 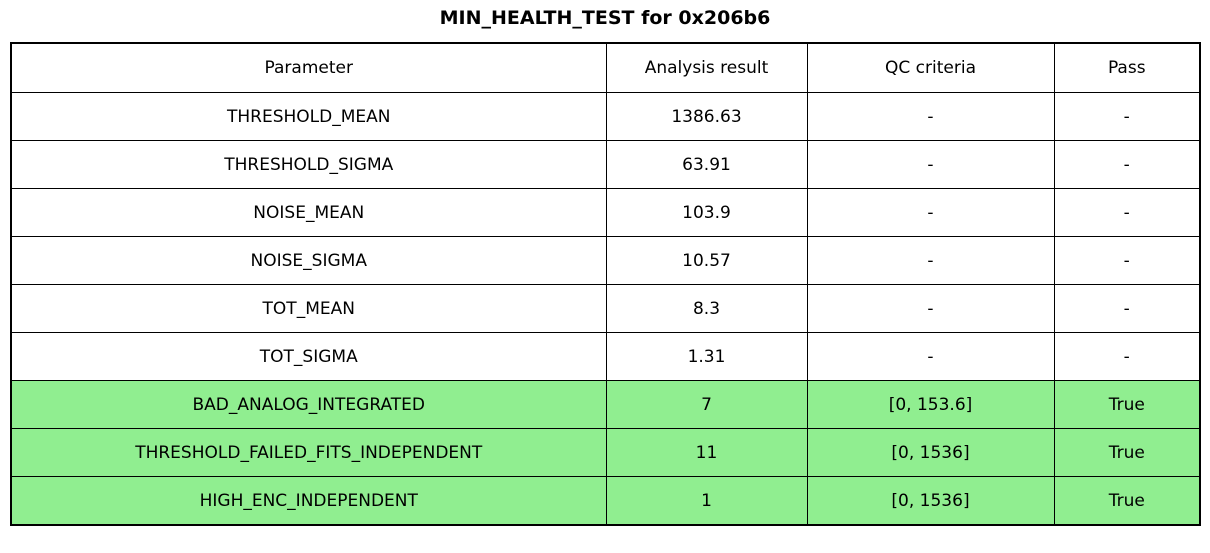 What do you see at coordinates (706, 404) in the screenshot?
I see `cell-analysis-result: 7` at bounding box center [706, 404].